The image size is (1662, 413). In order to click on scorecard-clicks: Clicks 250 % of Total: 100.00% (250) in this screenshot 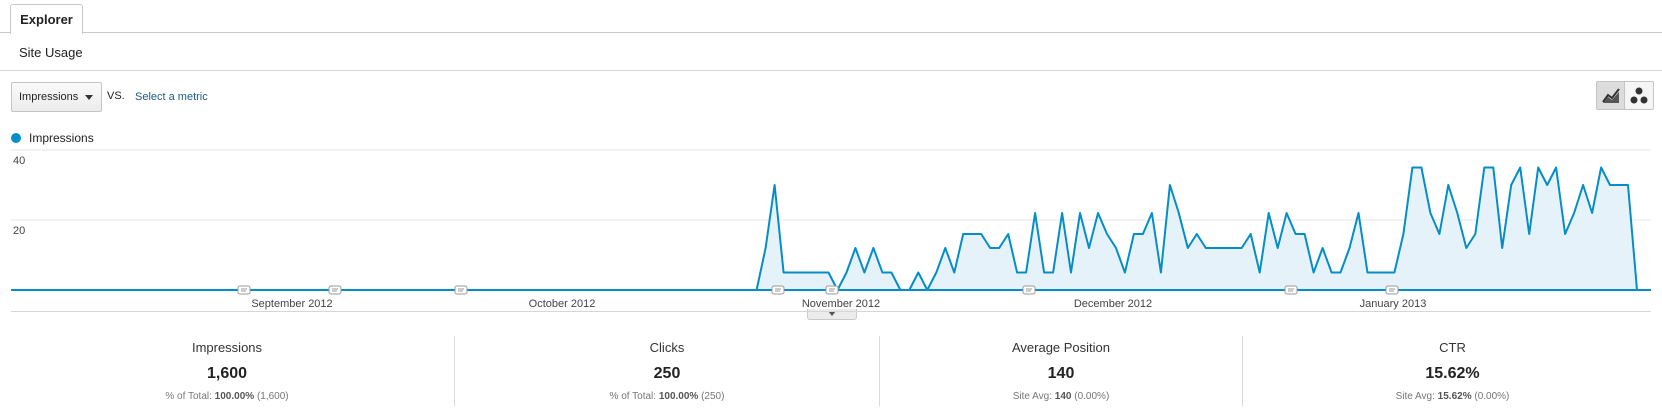, I will do `click(666, 371)`.